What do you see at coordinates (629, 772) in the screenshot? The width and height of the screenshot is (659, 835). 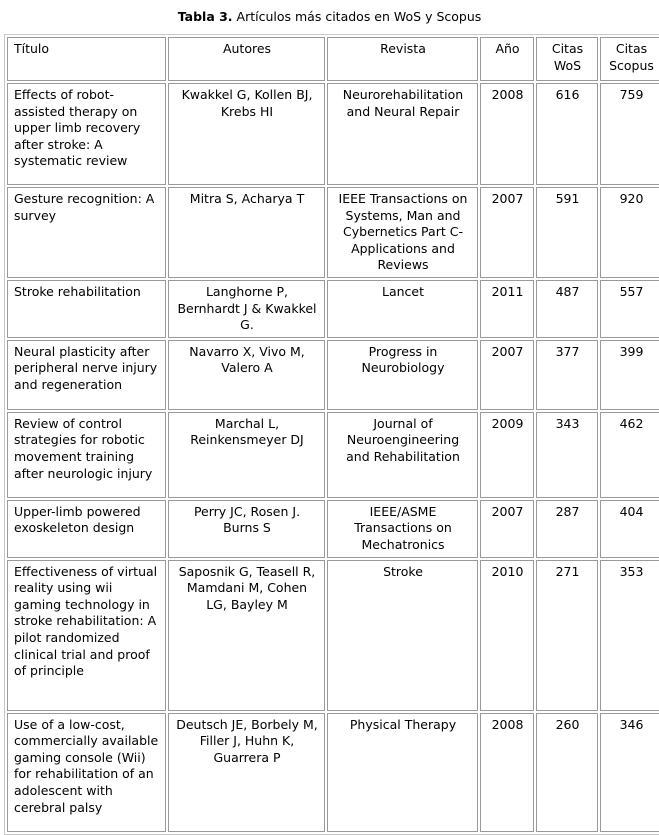 I see `cell-citas-scopus: 346` at bounding box center [629, 772].